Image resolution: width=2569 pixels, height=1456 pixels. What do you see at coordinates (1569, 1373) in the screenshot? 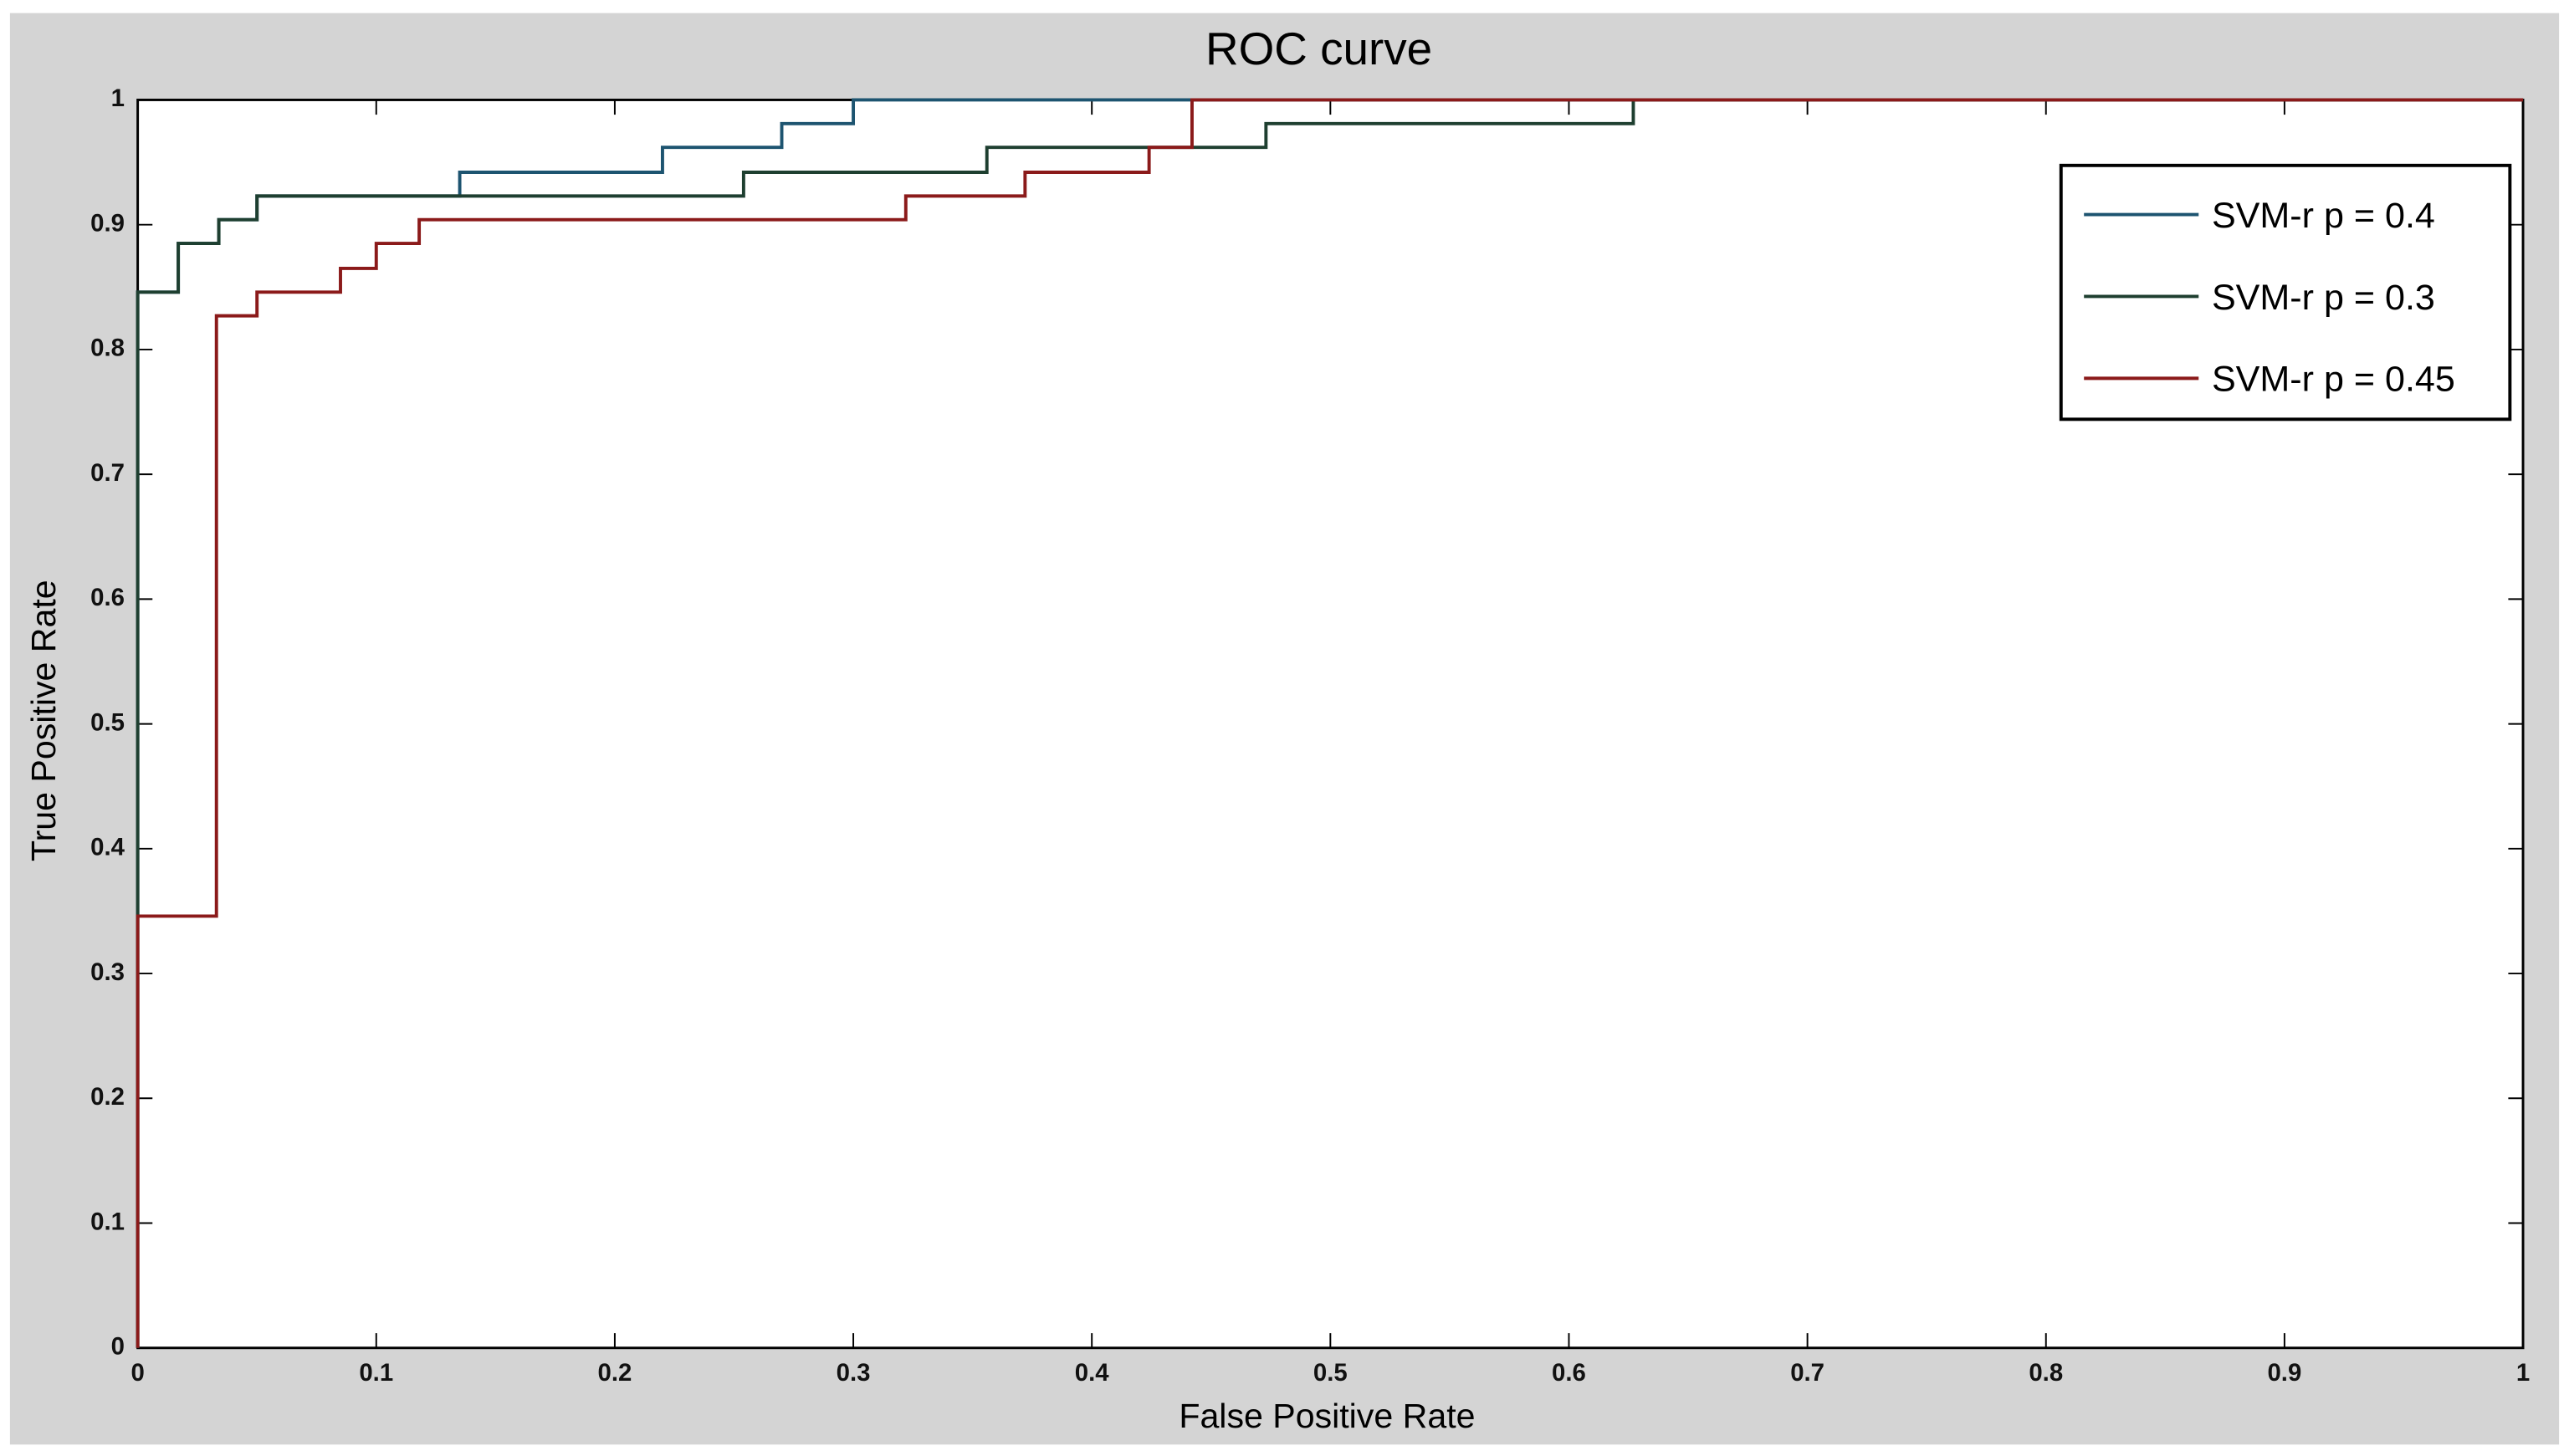
I see `x-tick-label: 0.6` at bounding box center [1569, 1373].